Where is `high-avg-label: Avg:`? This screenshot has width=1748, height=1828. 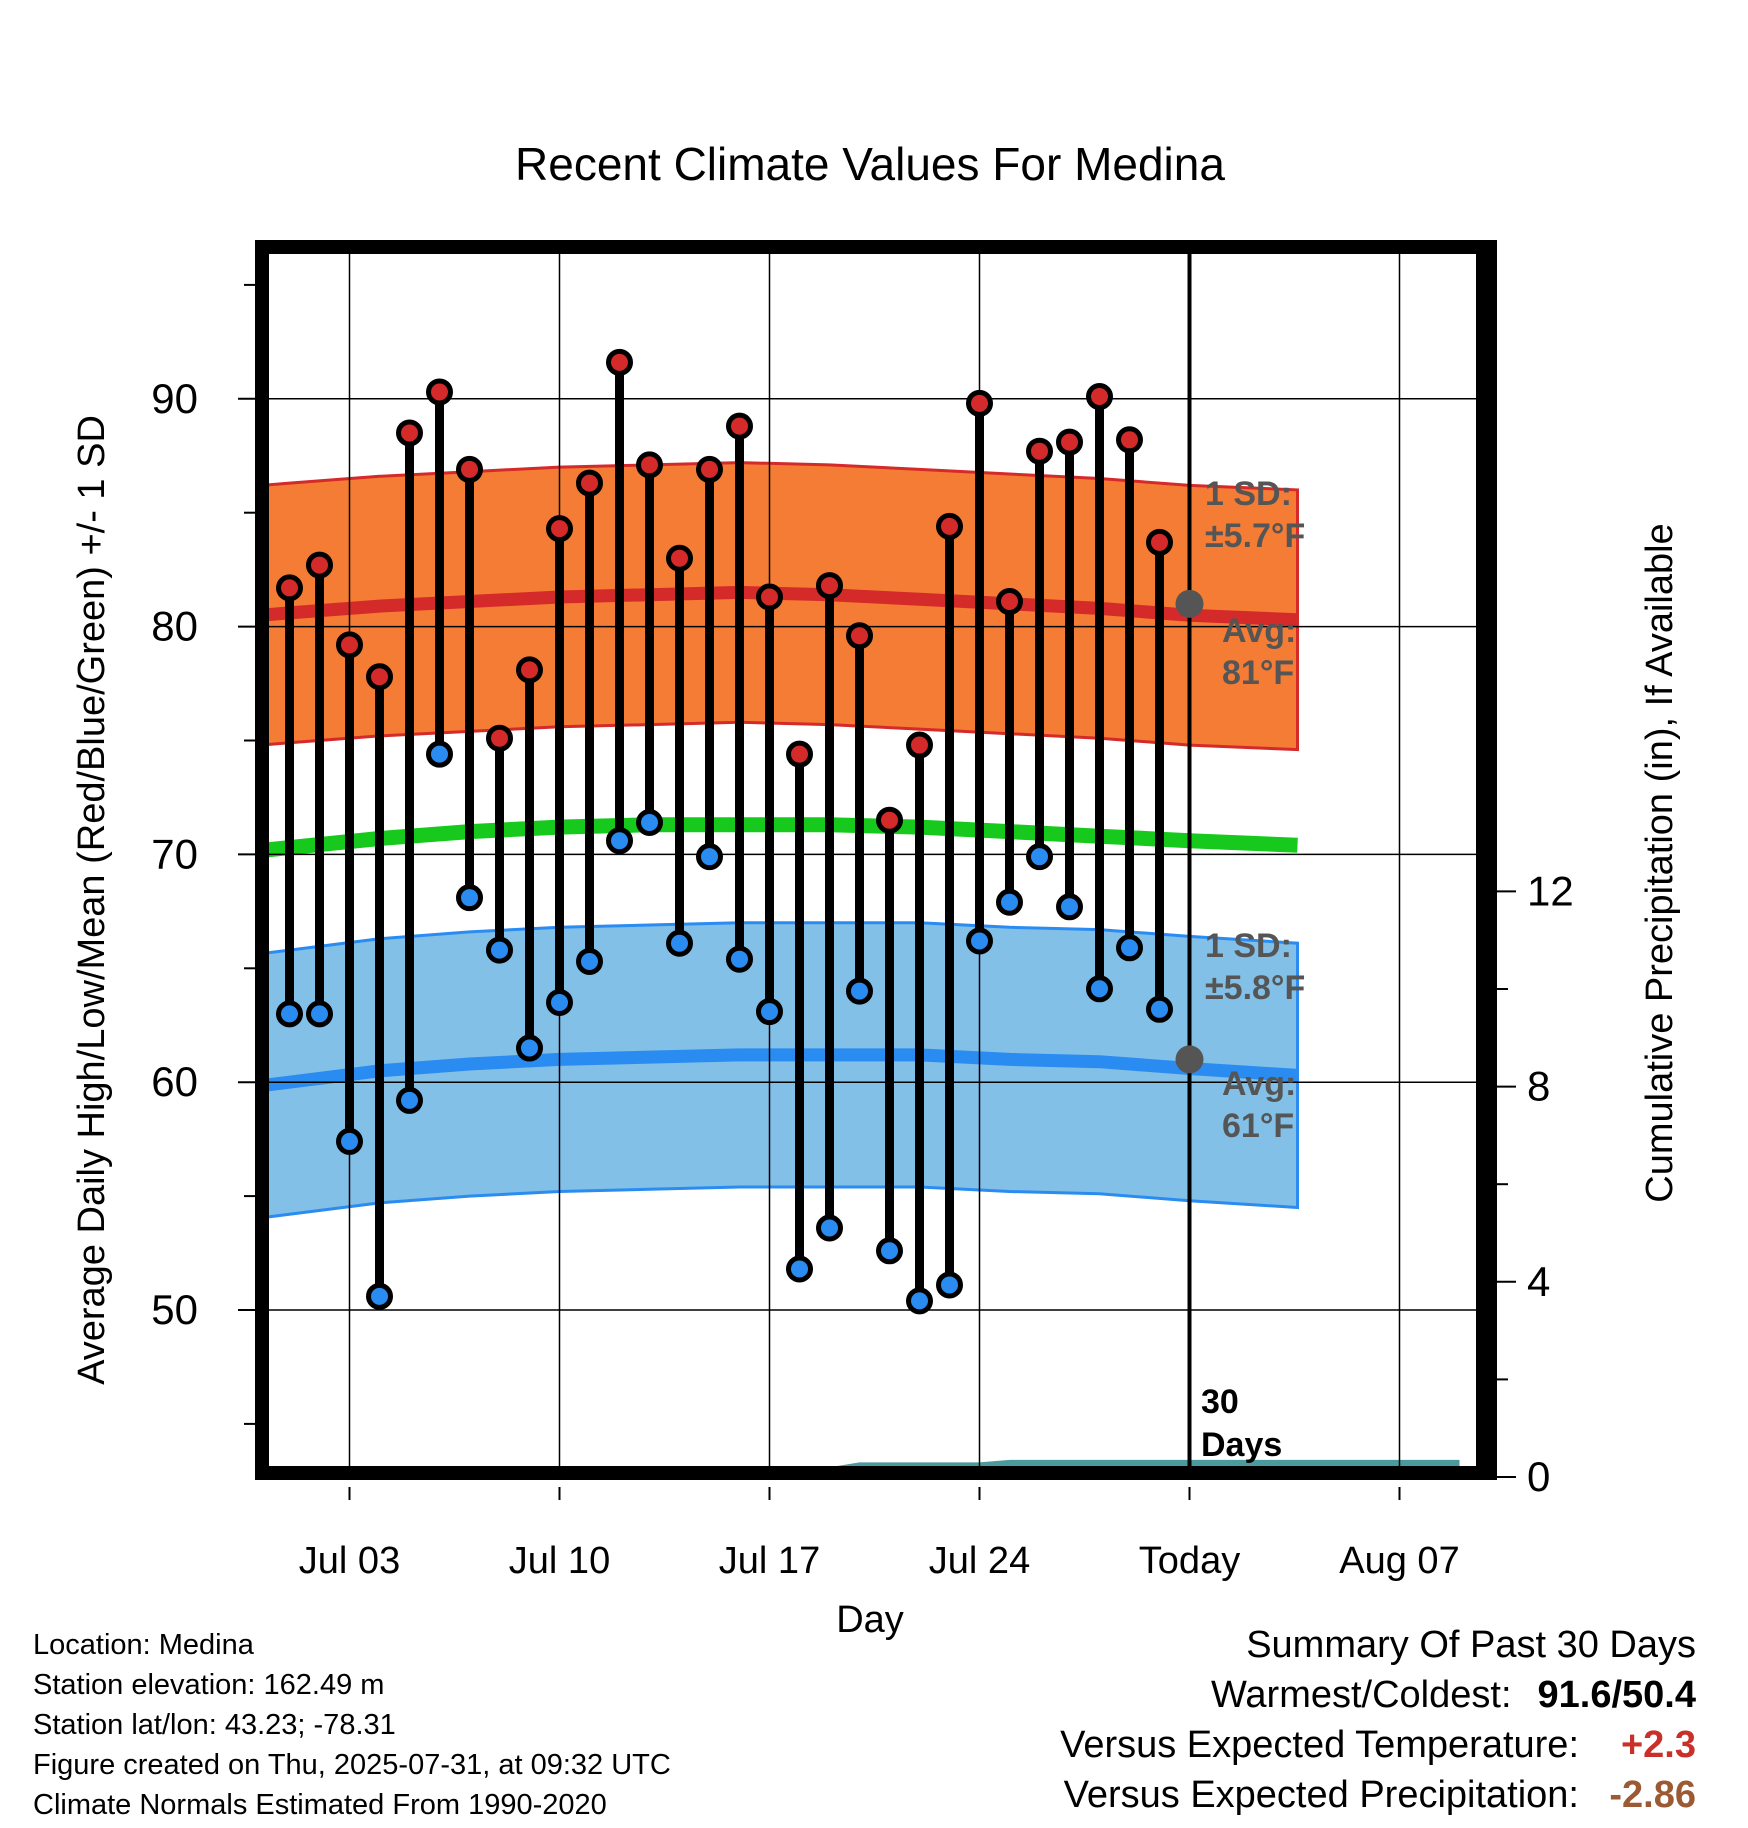
high-avg-label: Avg: is located at coordinates (1259, 631).